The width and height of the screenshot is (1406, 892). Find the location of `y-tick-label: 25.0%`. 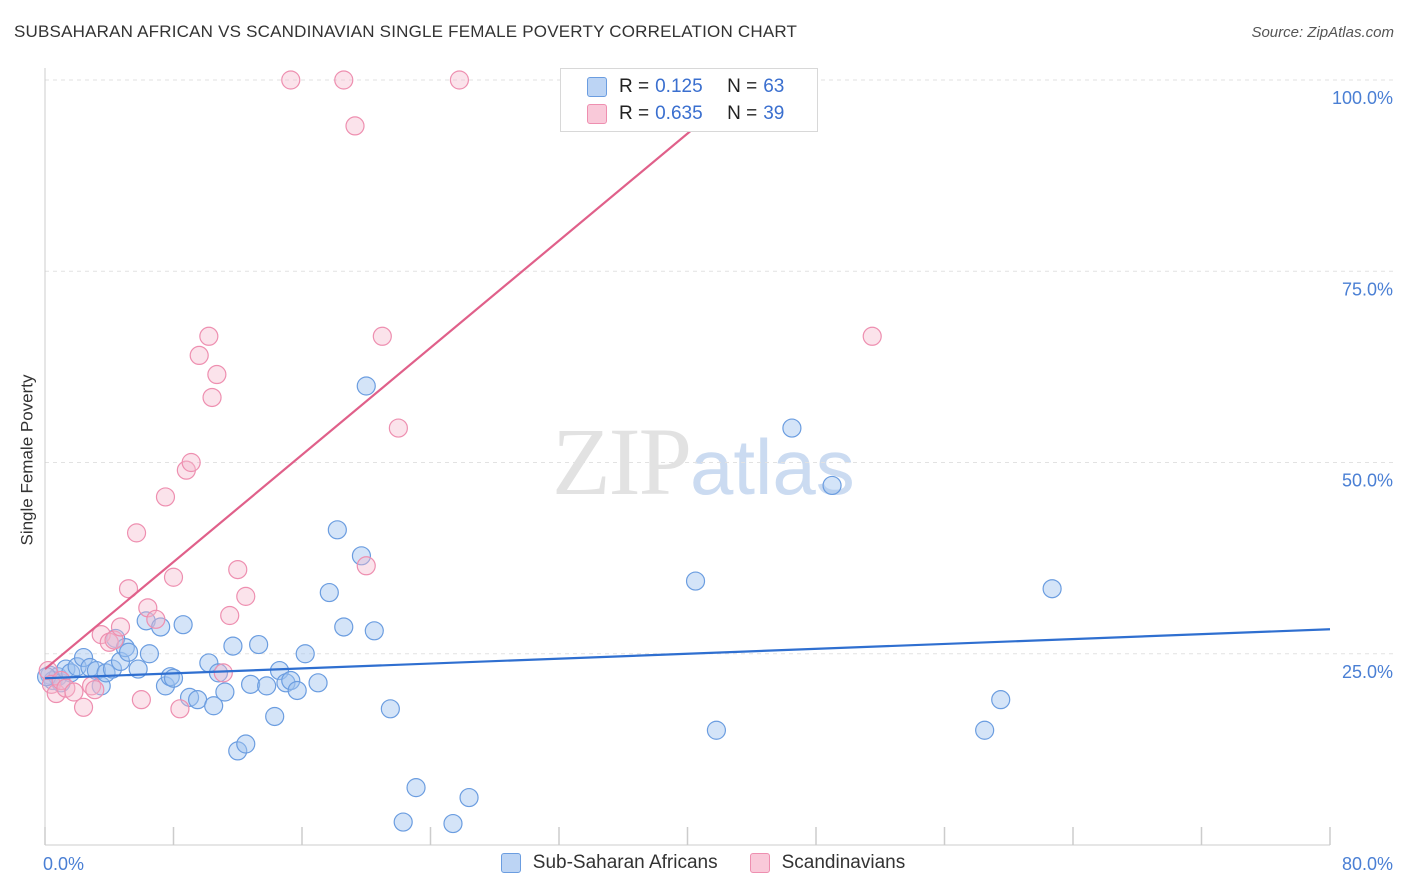

y-tick-label: 25.0% is located at coordinates (1367, 672).